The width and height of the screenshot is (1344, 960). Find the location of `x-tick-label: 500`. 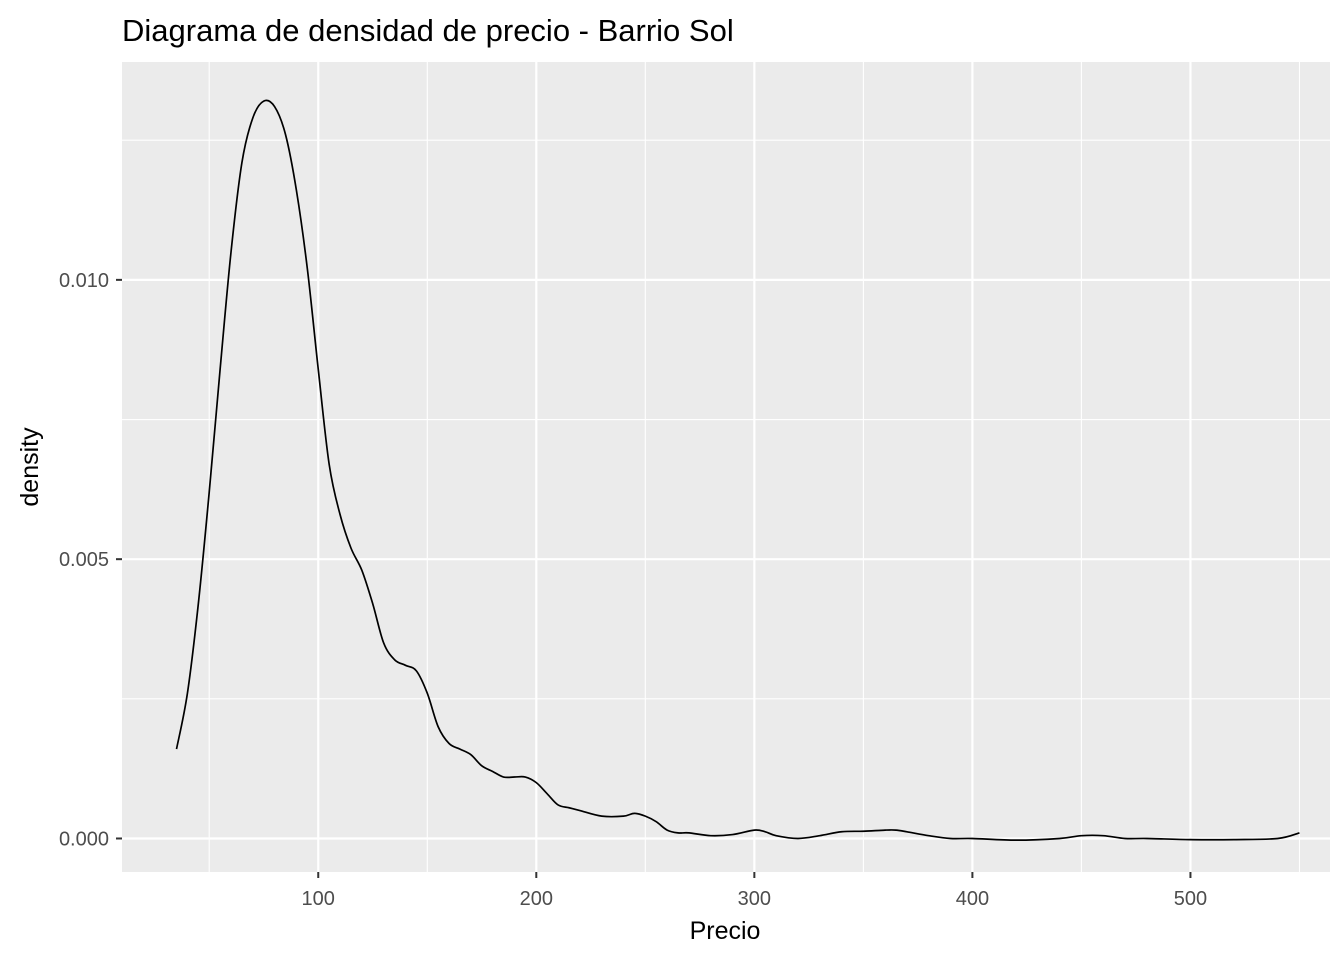

x-tick-label: 500 is located at coordinates (1190, 899).